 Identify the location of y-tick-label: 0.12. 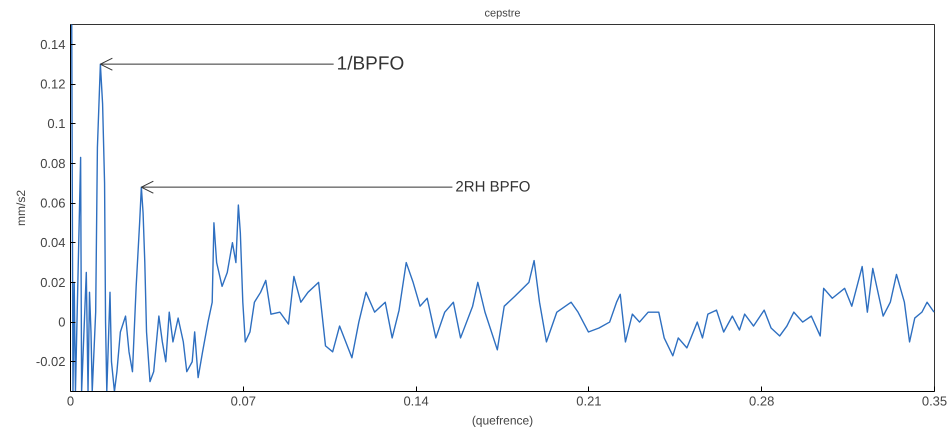
(53, 84).